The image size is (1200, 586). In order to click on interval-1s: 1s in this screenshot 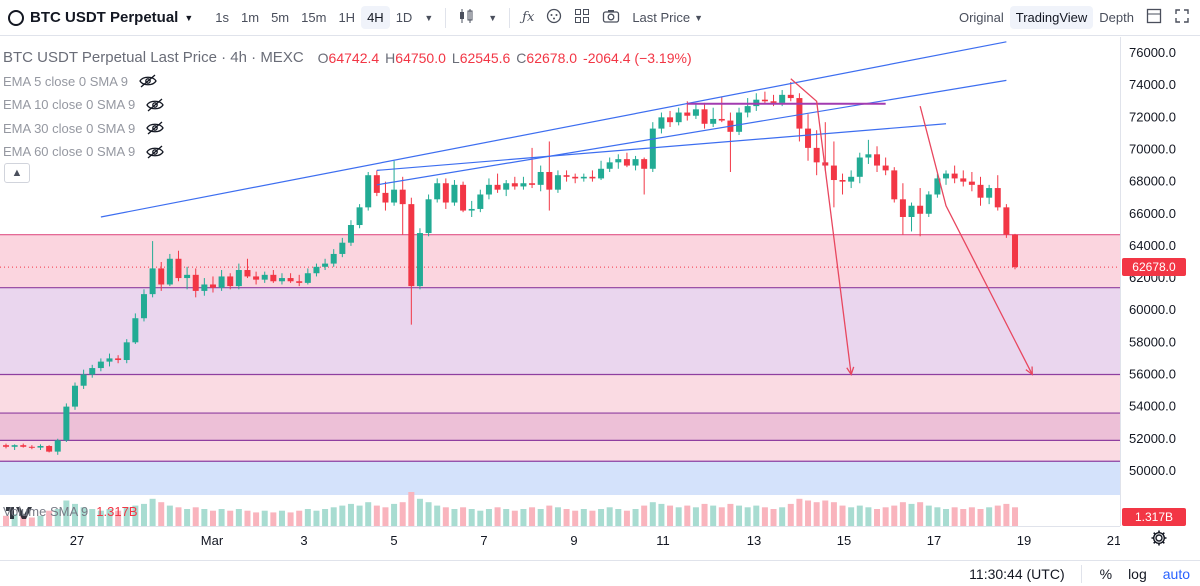, I will do `click(222, 17)`.